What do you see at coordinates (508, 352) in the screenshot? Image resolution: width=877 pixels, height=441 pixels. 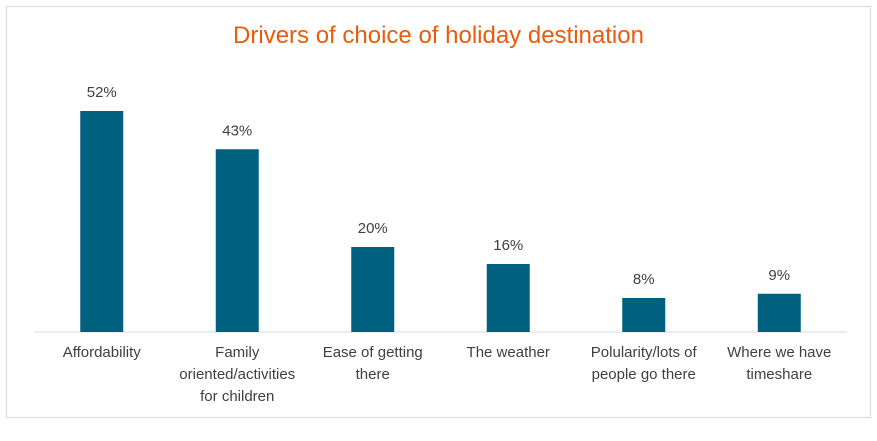 I see `category-label-4: The weather` at bounding box center [508, 352].